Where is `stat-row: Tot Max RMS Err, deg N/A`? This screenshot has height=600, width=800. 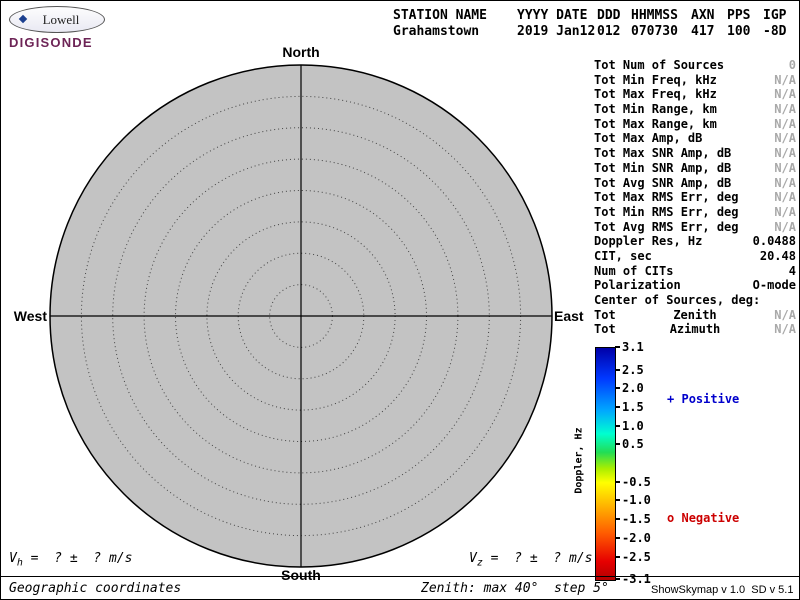 stat-row: Tot Max RMS Err, deg N/A is located at coordinates (695, 197).